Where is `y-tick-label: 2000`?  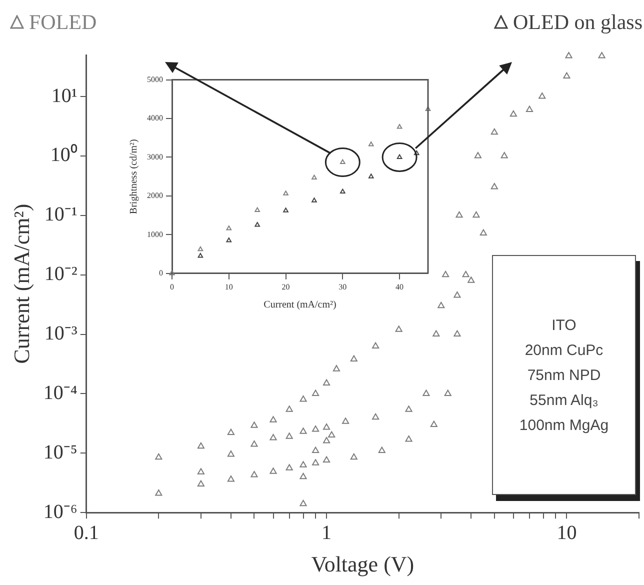
y-tick-label: 2000 is located at coordinates (155, 195).